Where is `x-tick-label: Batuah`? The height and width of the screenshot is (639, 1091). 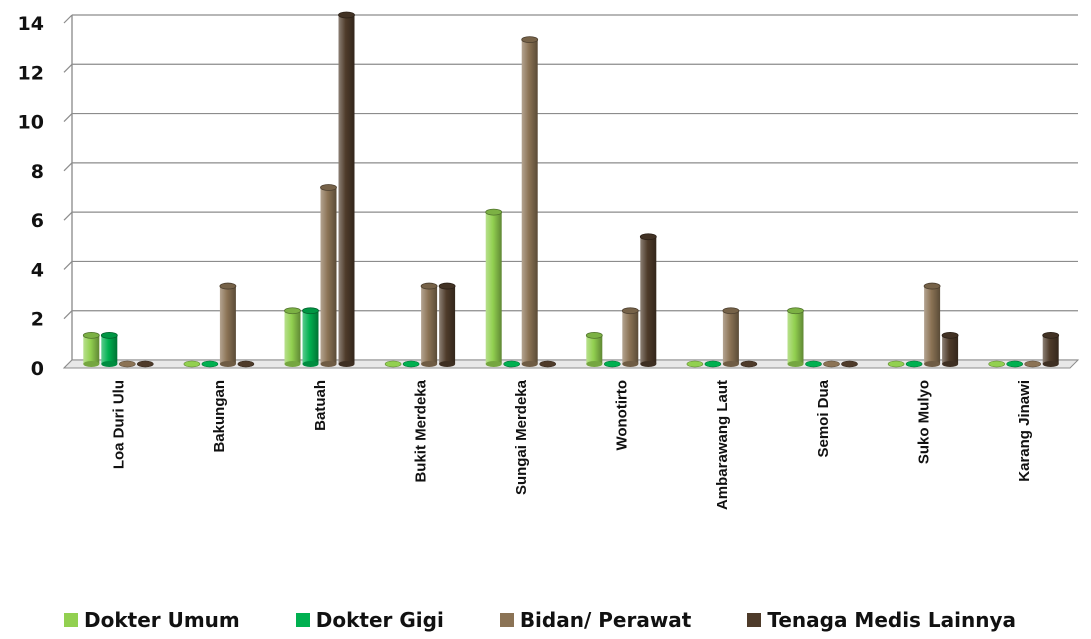 x-tick-label: Batuah is located at coordinates (320, 405).